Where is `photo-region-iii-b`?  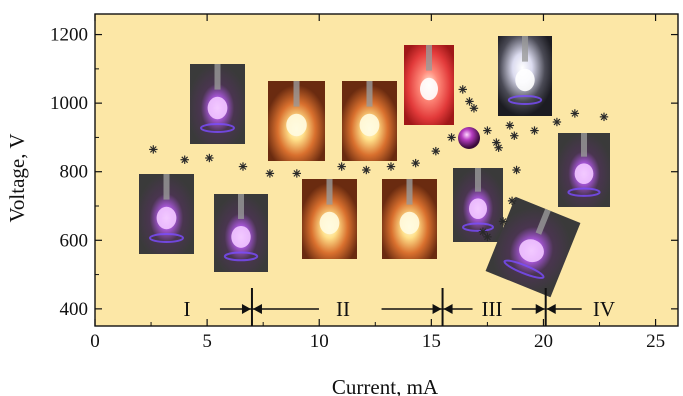
photo-region-iii-b is located at coordinates (478, 205).